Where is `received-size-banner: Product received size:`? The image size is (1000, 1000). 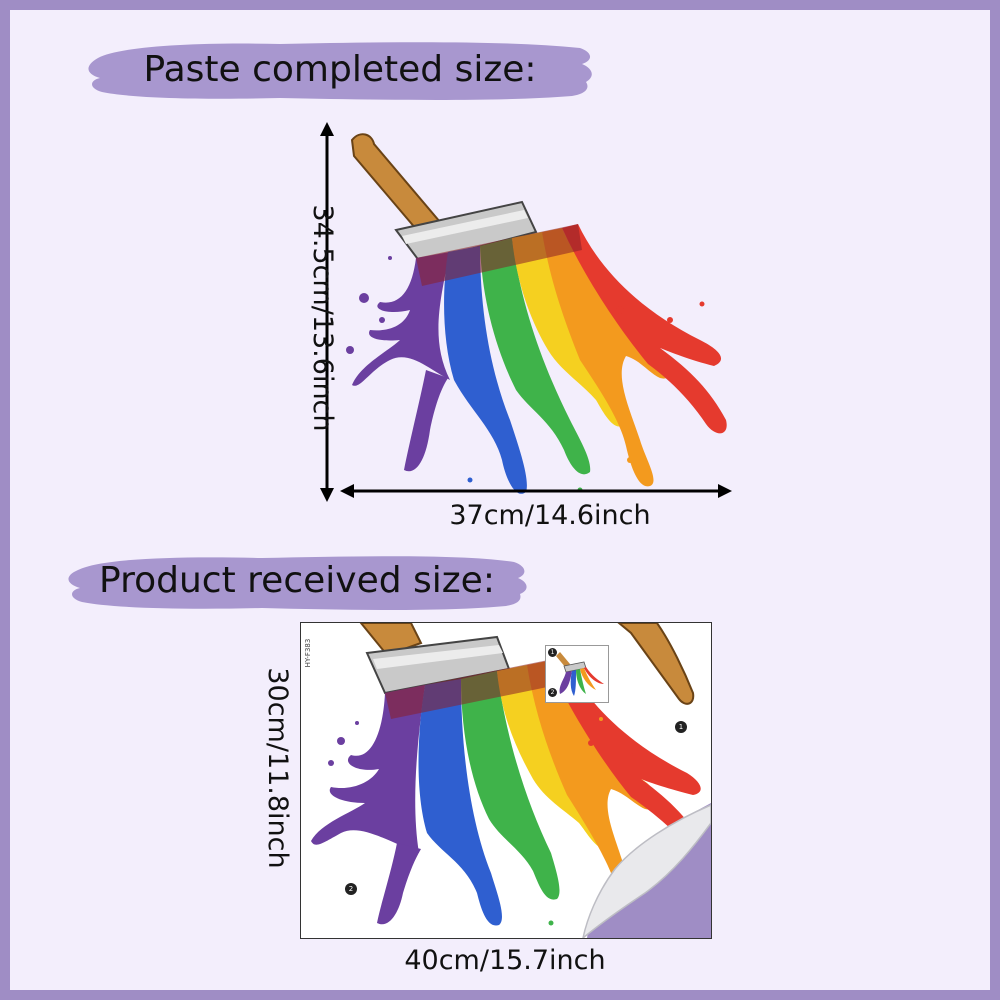
received-size-banner: Product received size: is located at coordinates (297, 580).